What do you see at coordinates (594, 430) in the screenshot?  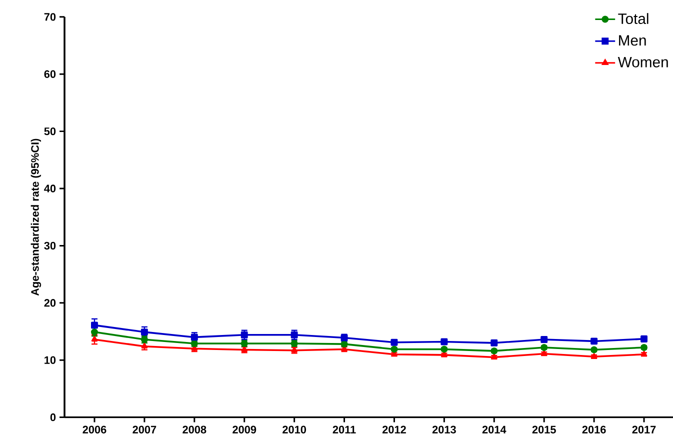 I see `x-tick-label: 2016` at bounding box center [594, 430].